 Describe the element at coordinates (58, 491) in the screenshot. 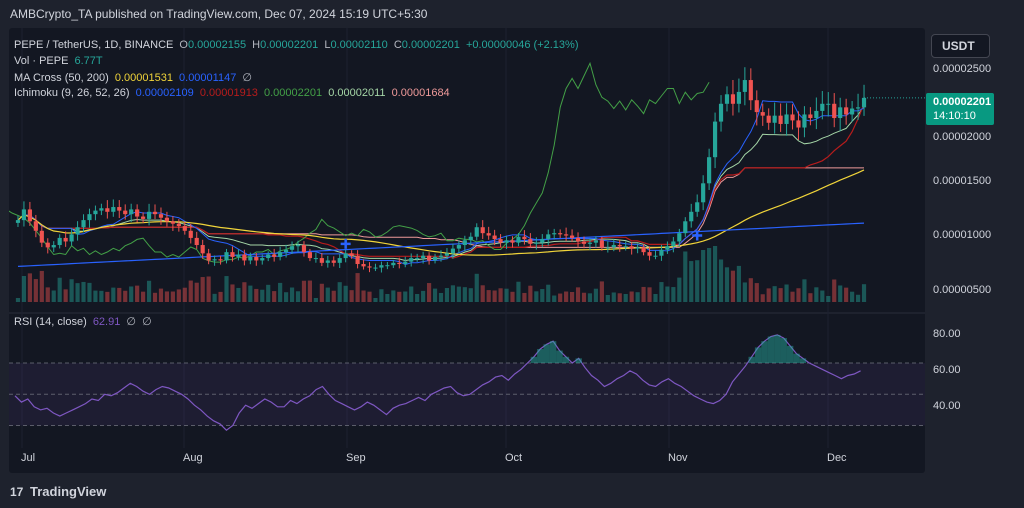

I see `tradingview-logo: 17 TradingView` at that location.